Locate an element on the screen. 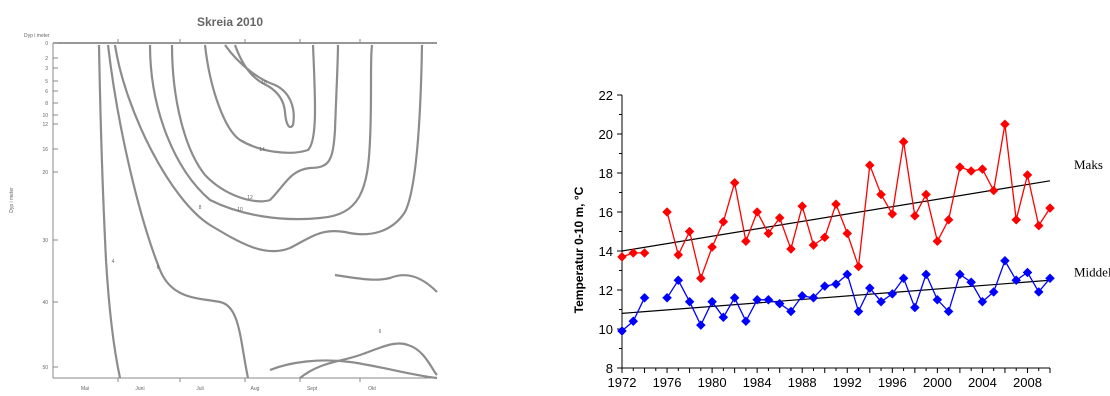 The height and width of the screenshot is (396, 1110). y-tick-label: 8 is located at coordinates (609, 368).